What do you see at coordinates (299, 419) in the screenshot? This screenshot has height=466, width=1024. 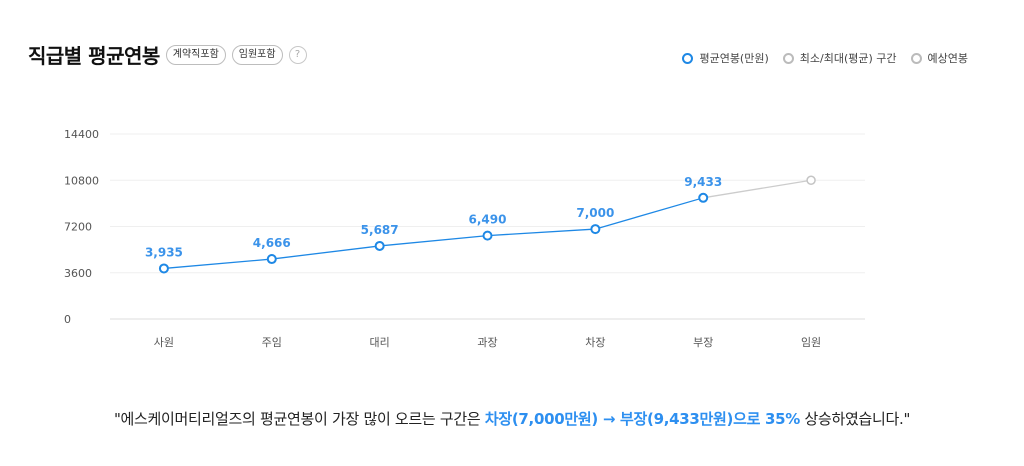 I see `summary-prefix: "에스케이머티리얼즈의 평균연봉이 가장 많이 오르는 구간은` at bounding box center [299, 419].